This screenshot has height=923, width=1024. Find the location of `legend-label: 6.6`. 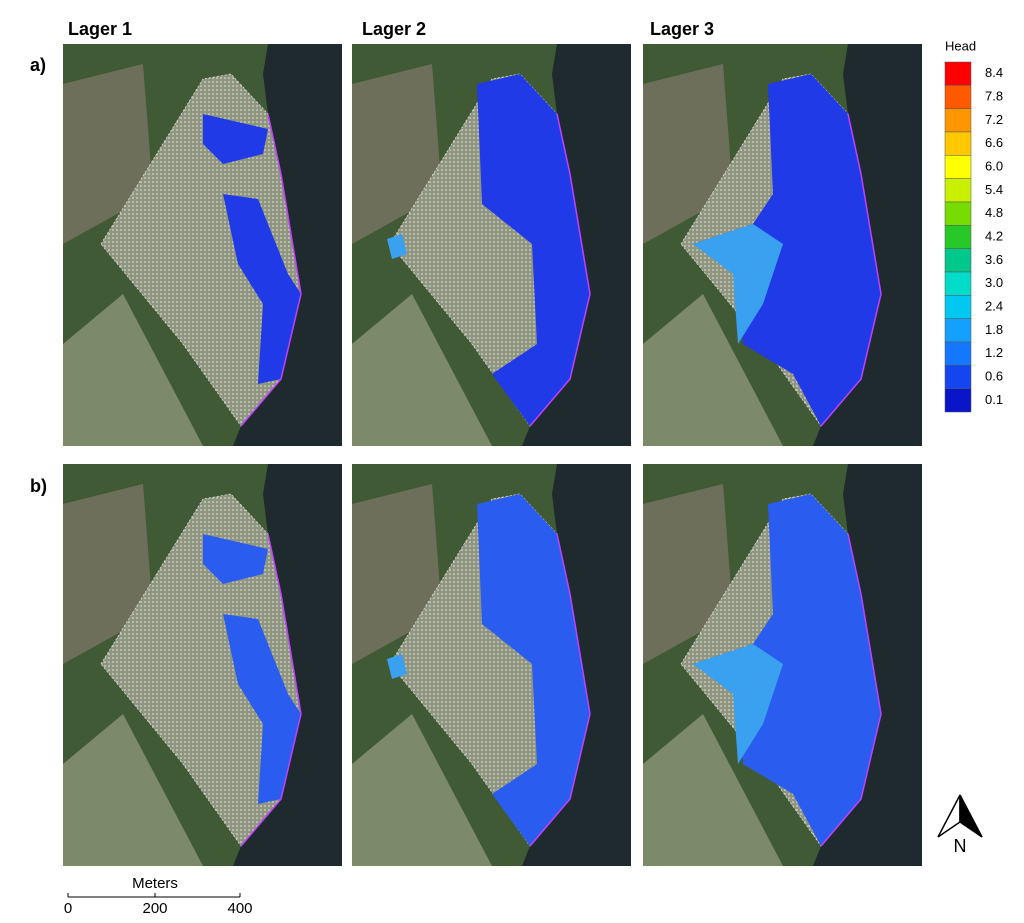

legend-label: 6.6 is located at coordinates (994, 142).